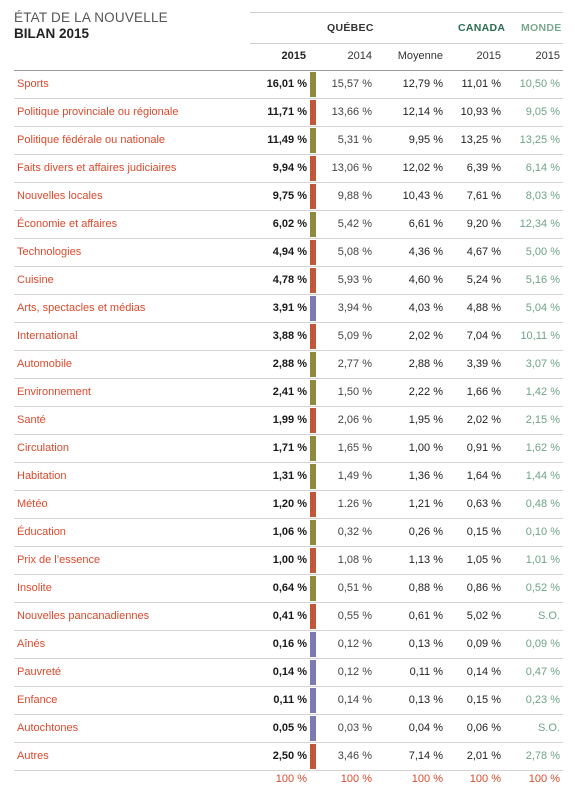  Describe the element at coordinates (354, 224) in the screenshot. I see `row-quebec-2014: 5,42 %` at that location.